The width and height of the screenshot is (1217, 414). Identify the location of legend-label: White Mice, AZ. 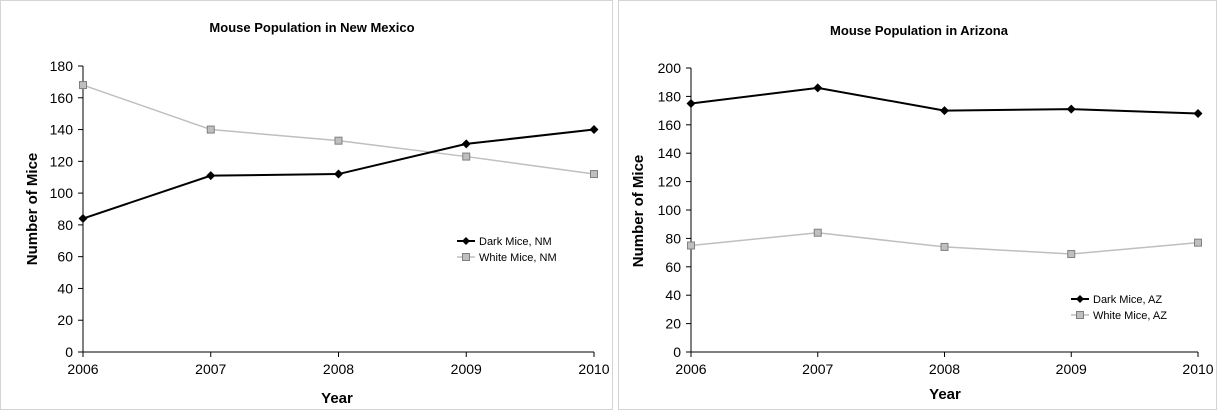
(1130, 316).